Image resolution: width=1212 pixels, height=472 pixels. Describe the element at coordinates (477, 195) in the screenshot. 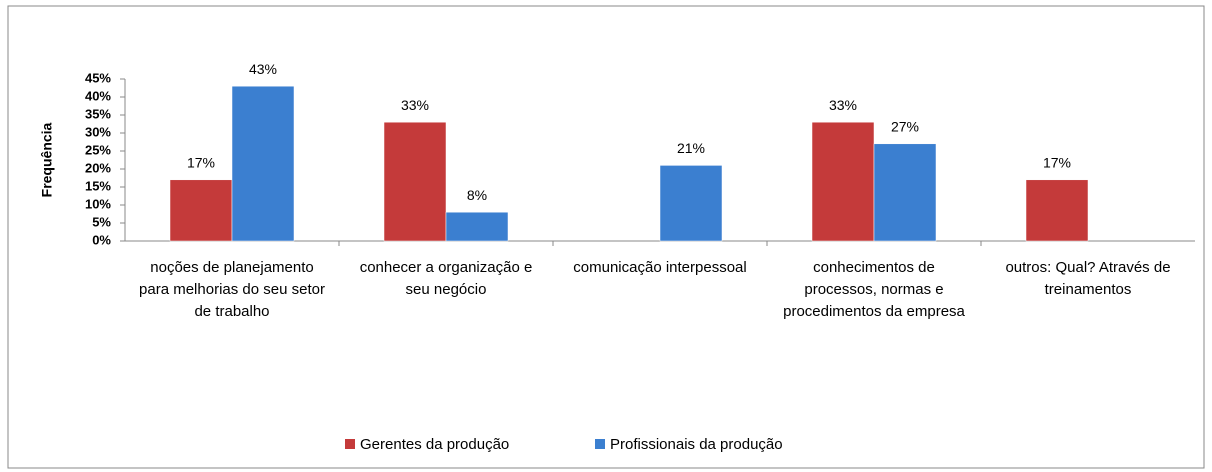

I see `data-label: 8%` at that location.